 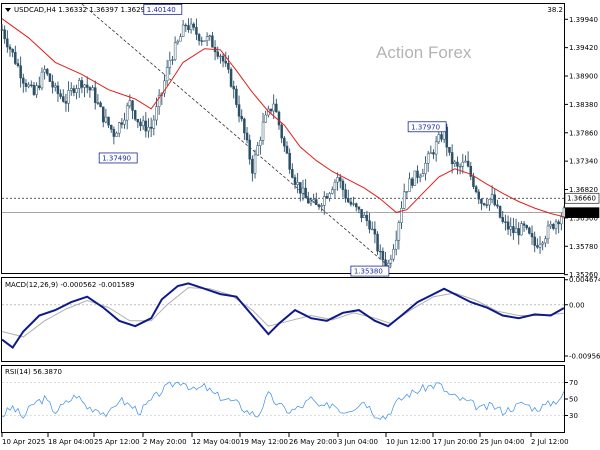 What do you see at coordinates (424, 52) in the screenshot?
I see `watermark: Action Forex` at bounding box center [424, 52].